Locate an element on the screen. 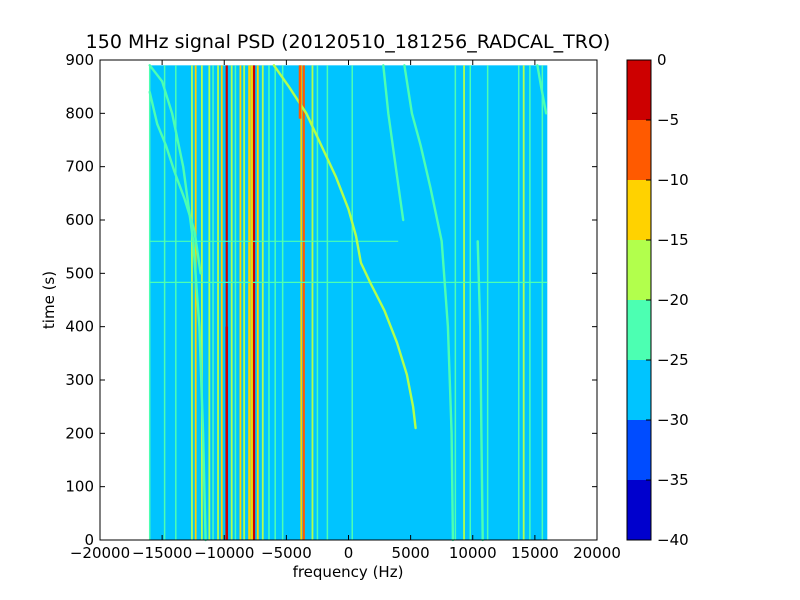 The image size is (800, 600). colorbar-ticks: −40 −35 −30 −25 −20 −15 −10 −5 0 is located at coordinates (667, 300).